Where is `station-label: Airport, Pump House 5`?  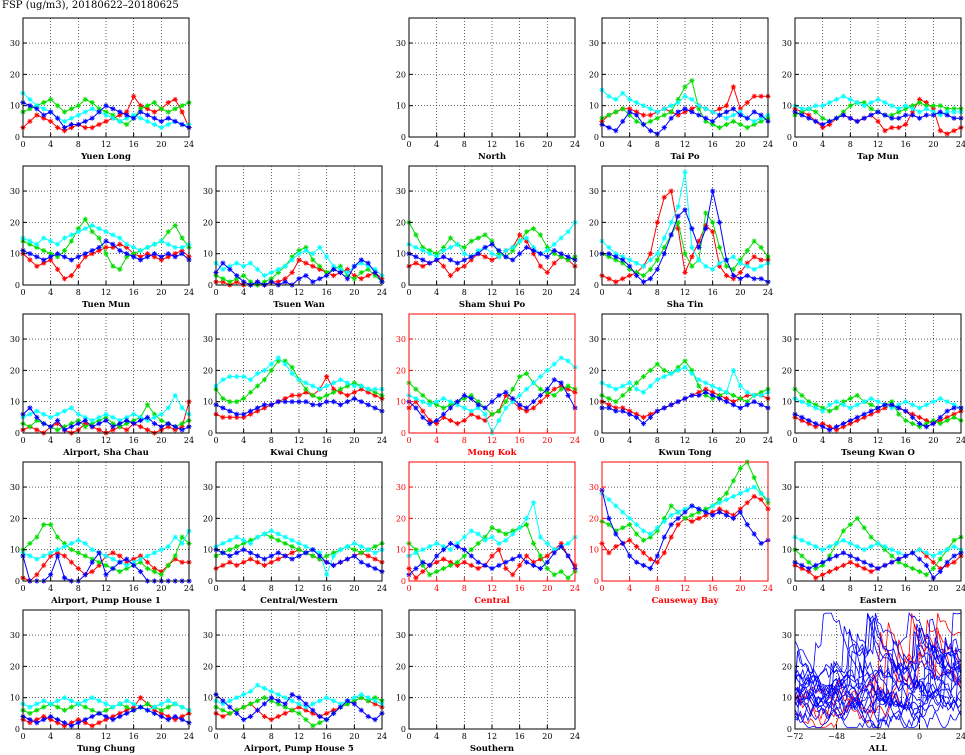 station-label: Airport, Pump House 5 is located at coordinates (298, 749).